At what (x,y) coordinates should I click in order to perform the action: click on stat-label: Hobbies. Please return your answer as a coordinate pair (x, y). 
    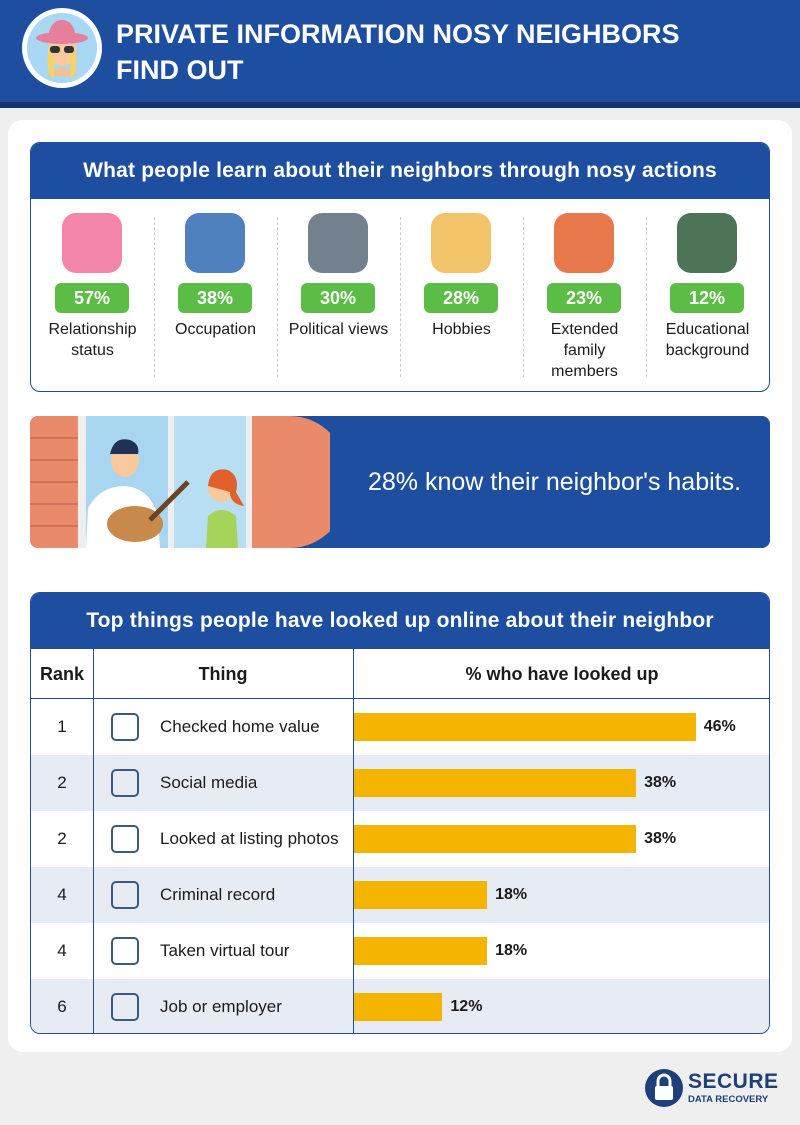
    Looking at the image, I should click on (461, 329).